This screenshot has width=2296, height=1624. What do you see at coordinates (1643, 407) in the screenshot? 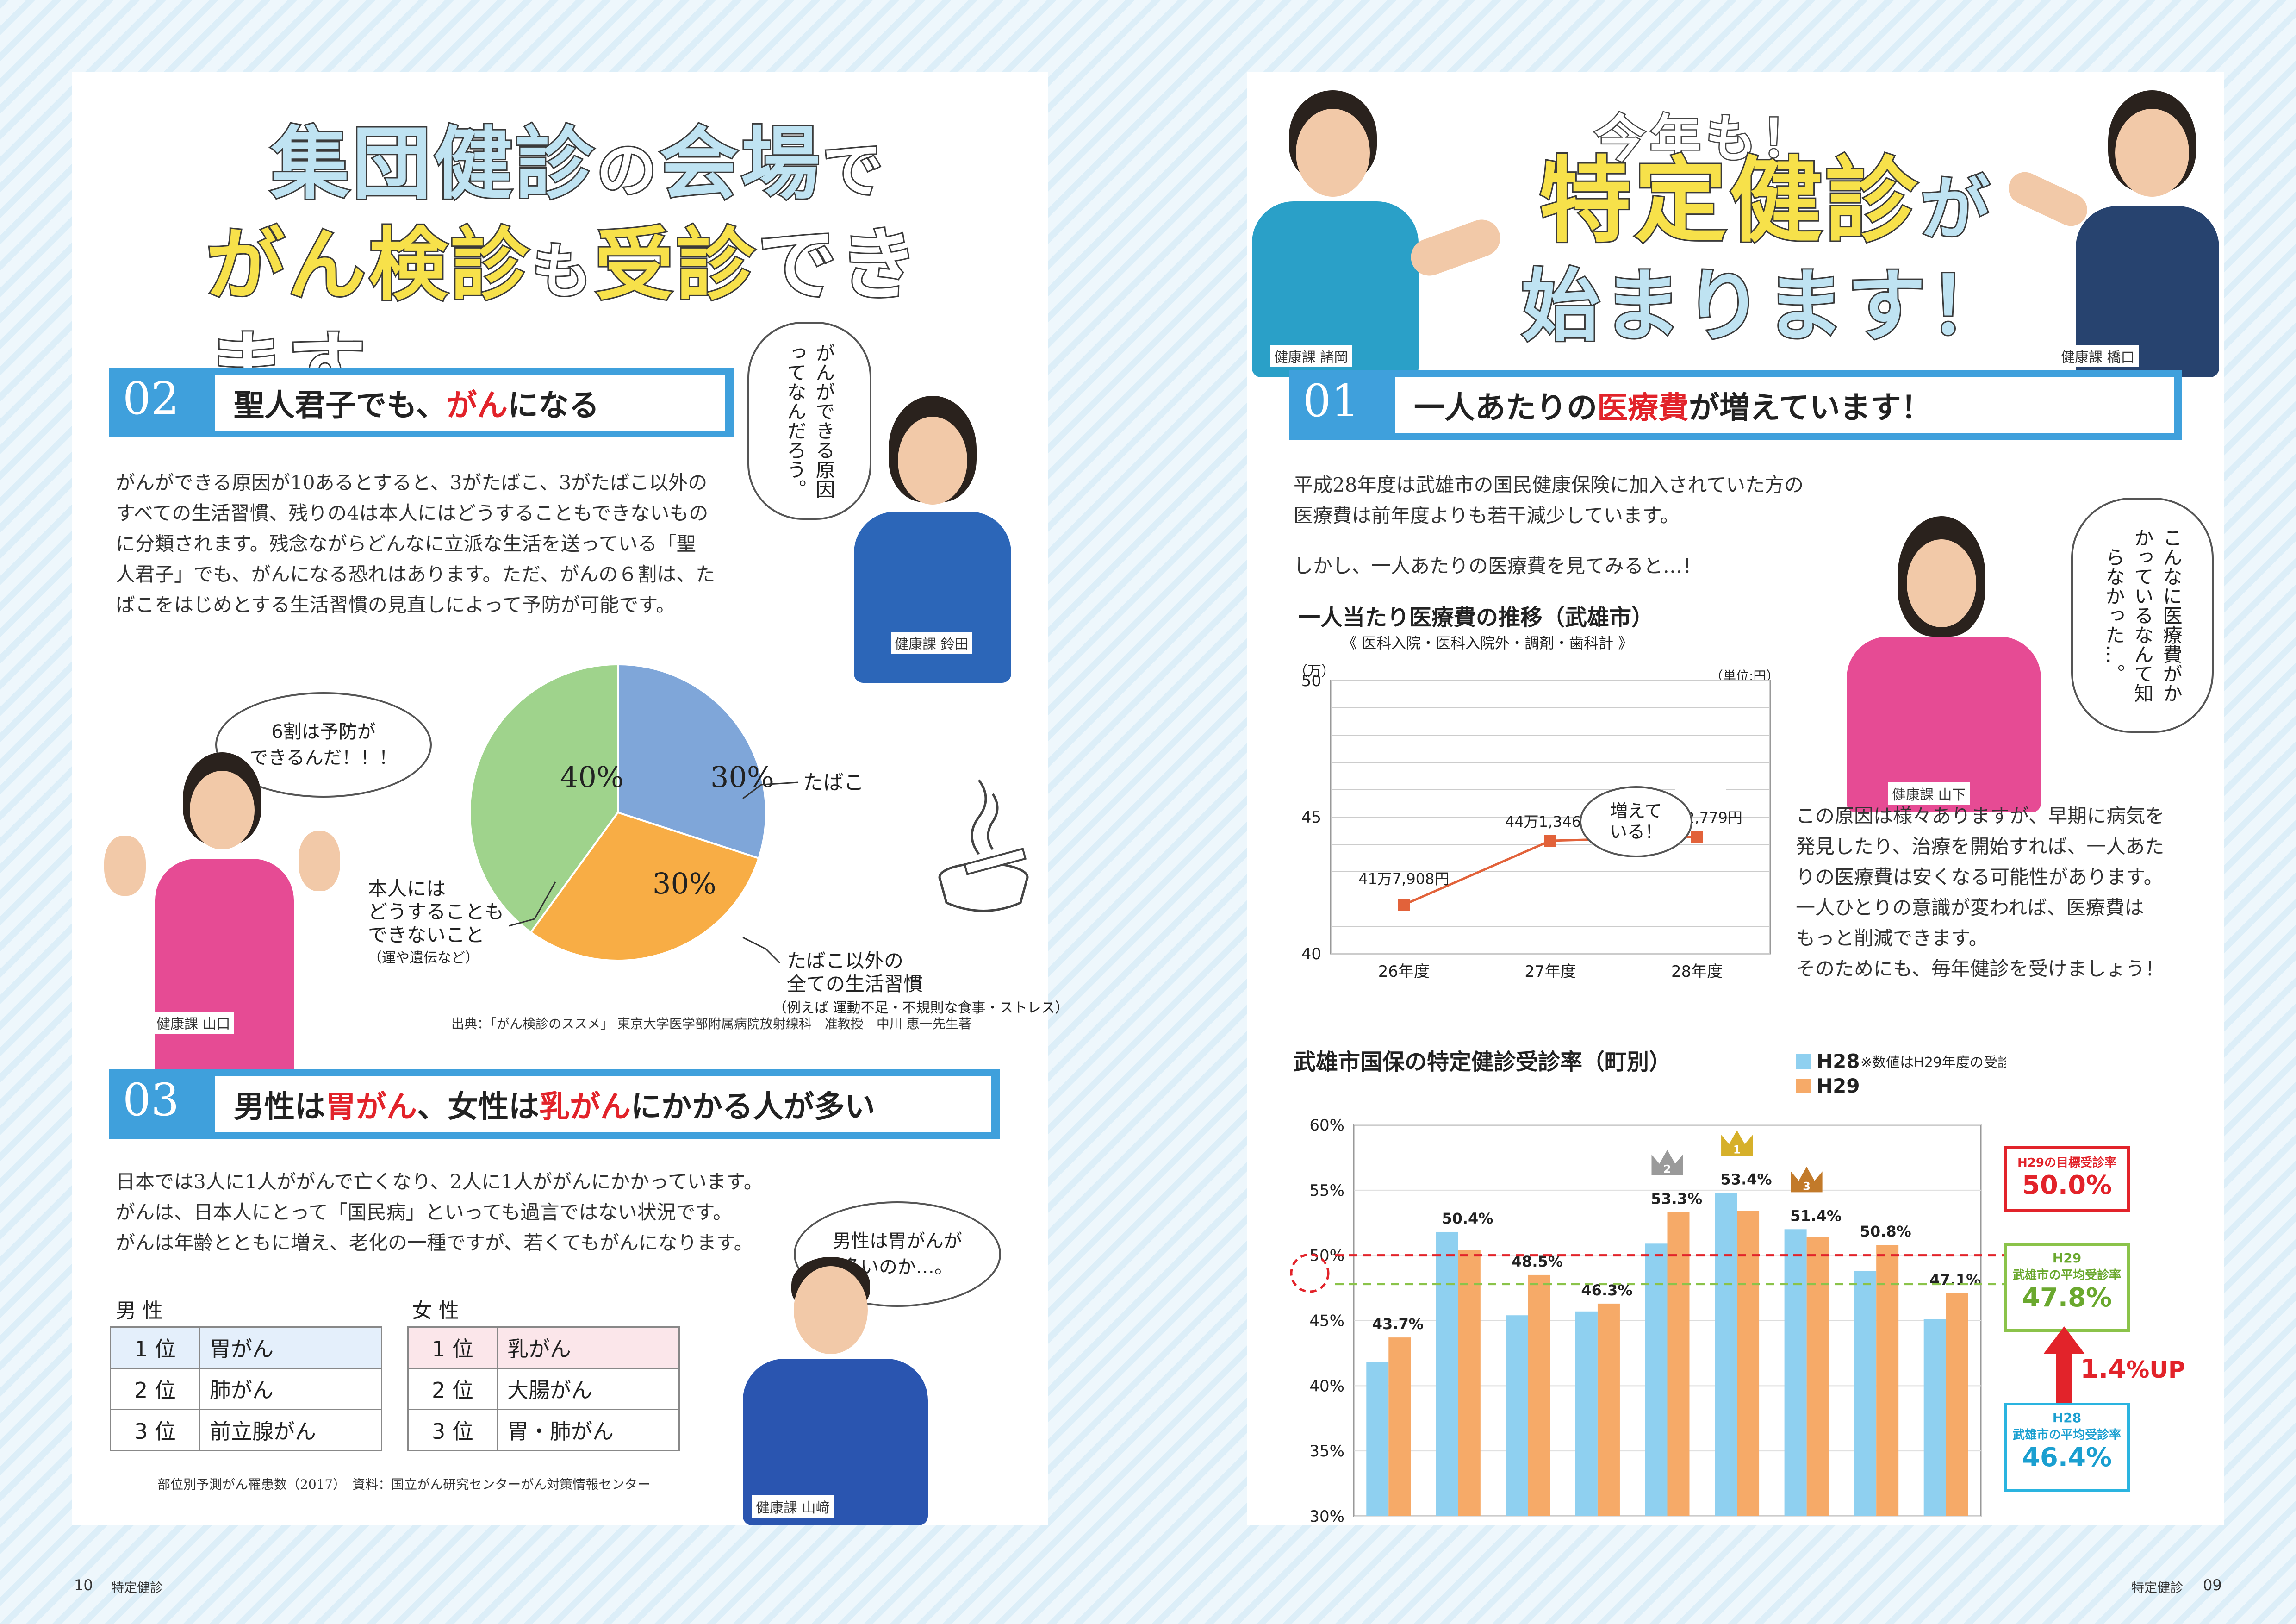
I see `title-red: 医療費` at bounding box center [1643, 407].